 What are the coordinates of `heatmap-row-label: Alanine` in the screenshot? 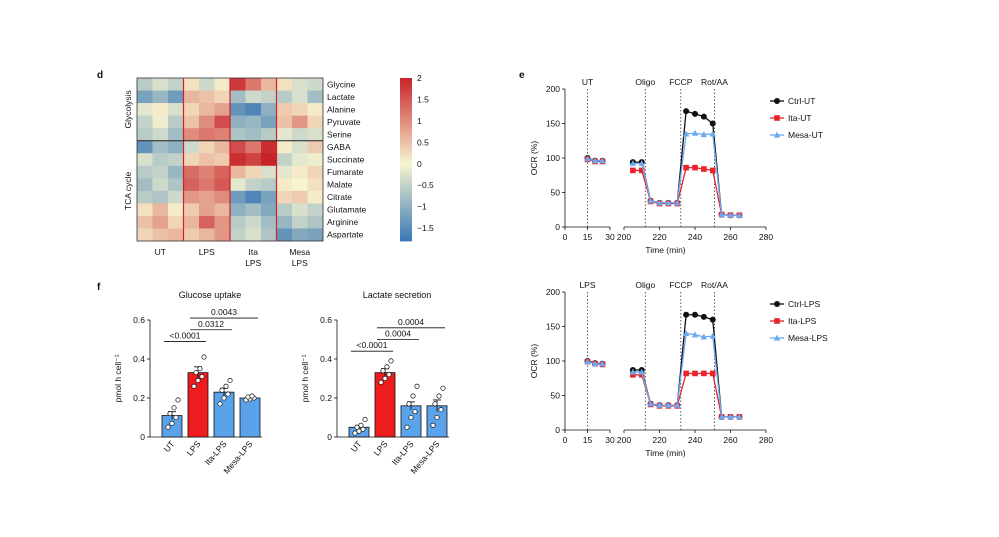 It's located at (341, 109).